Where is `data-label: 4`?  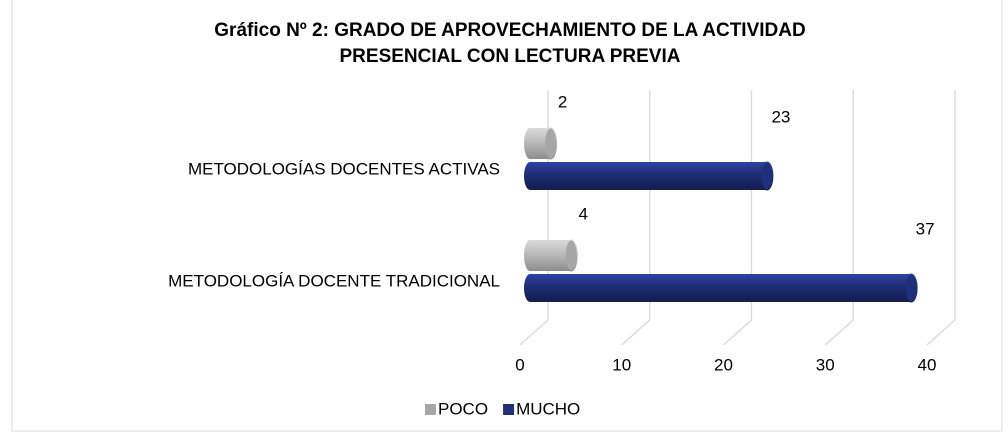
data-label: 4 is located at coordinates (582, 213).